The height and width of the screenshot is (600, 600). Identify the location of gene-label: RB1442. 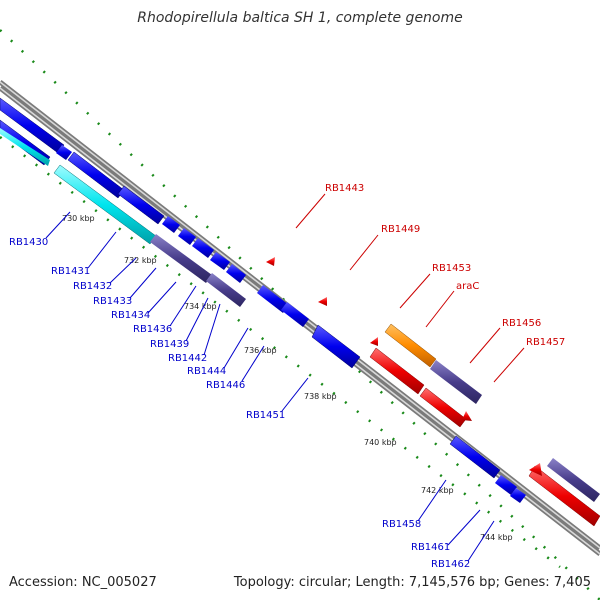
(187, 358).